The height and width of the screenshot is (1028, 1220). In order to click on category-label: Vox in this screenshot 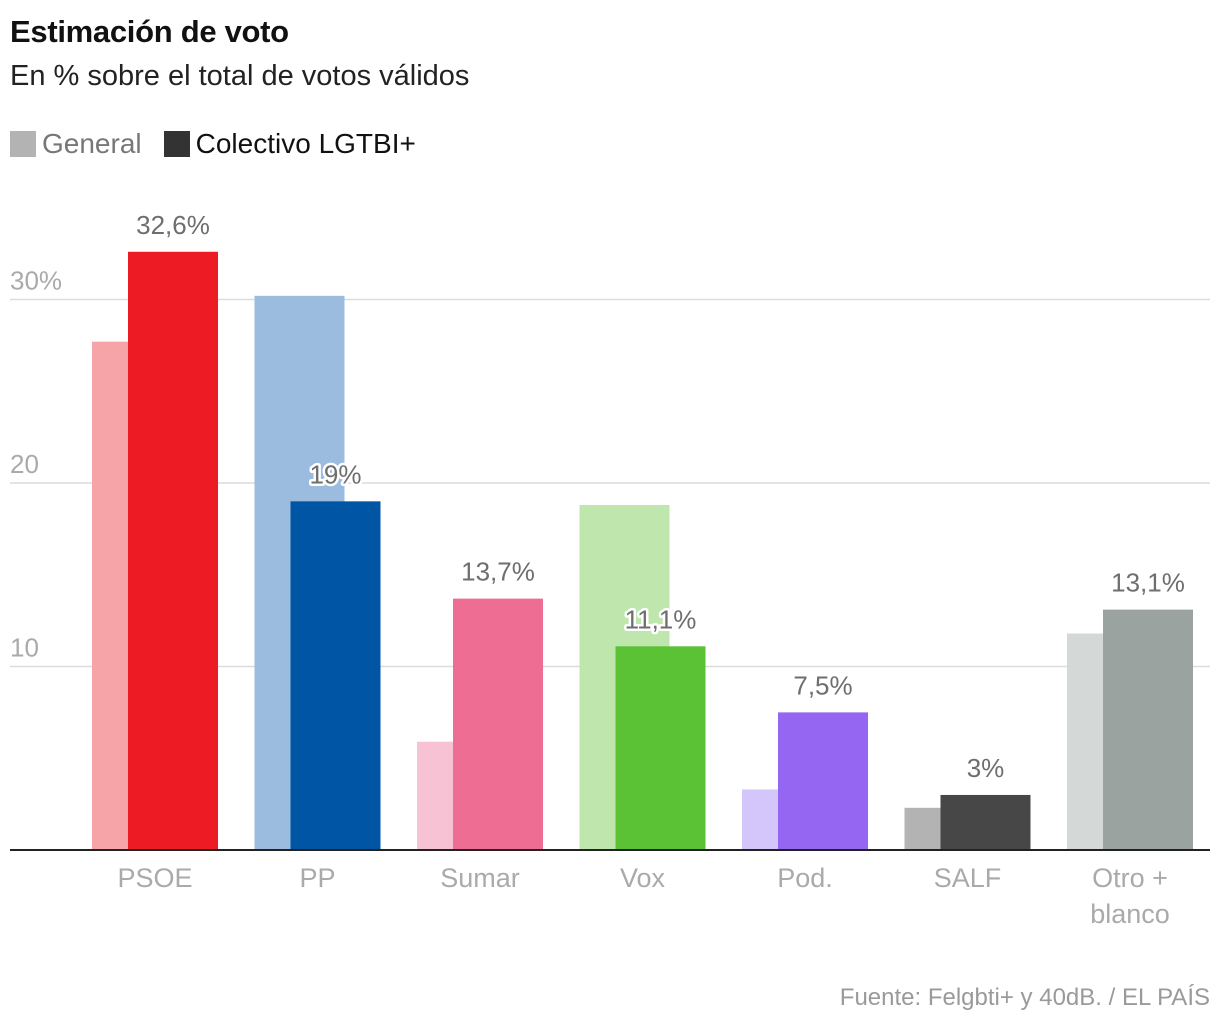, I will do `click(643, 878)`.